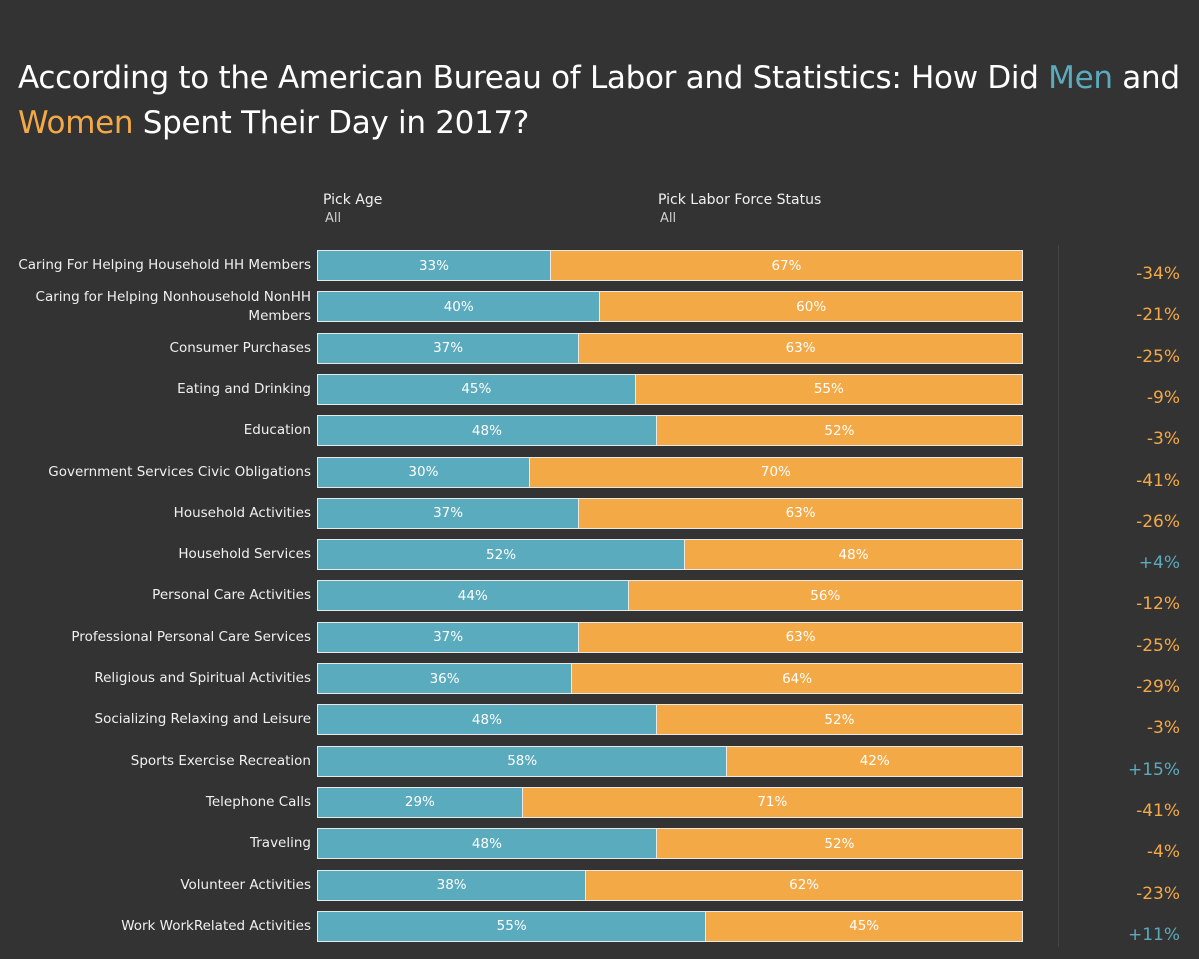 The height and width of the screenshot is (959, 1199). I want to click on category-label: Household Services, so click(244, 554).